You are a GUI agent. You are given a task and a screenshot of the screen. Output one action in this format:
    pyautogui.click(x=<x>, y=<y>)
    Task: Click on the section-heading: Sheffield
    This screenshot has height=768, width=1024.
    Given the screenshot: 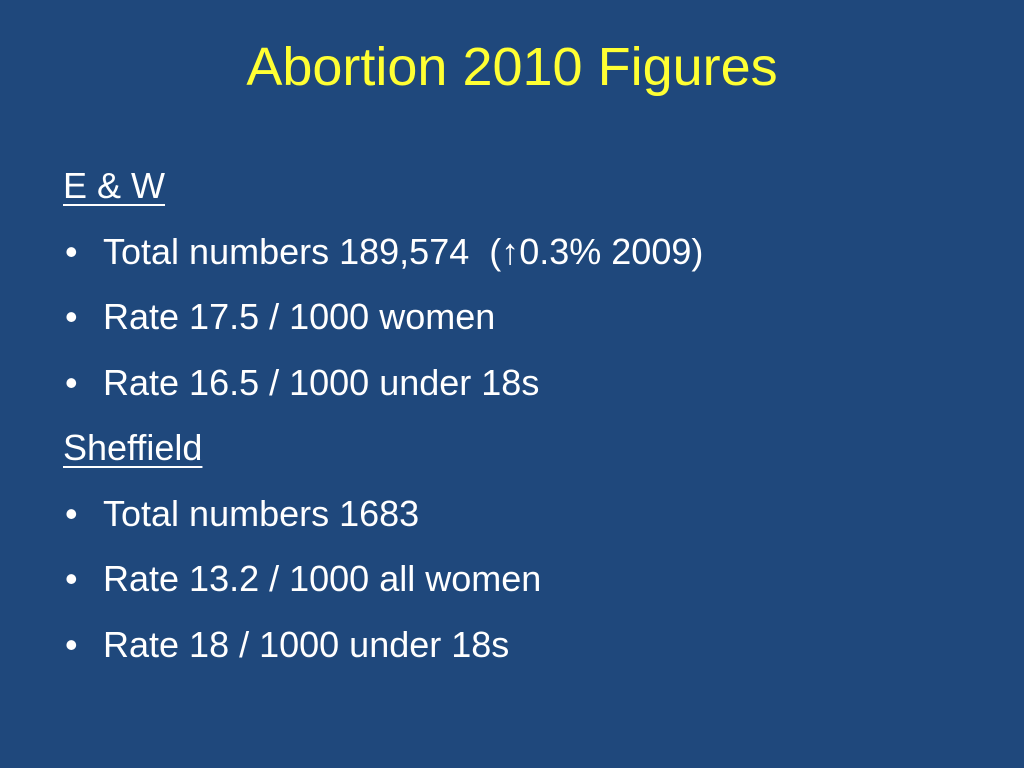 What is the action you would take?
    pyautogui.click(x=133, y=447)
    